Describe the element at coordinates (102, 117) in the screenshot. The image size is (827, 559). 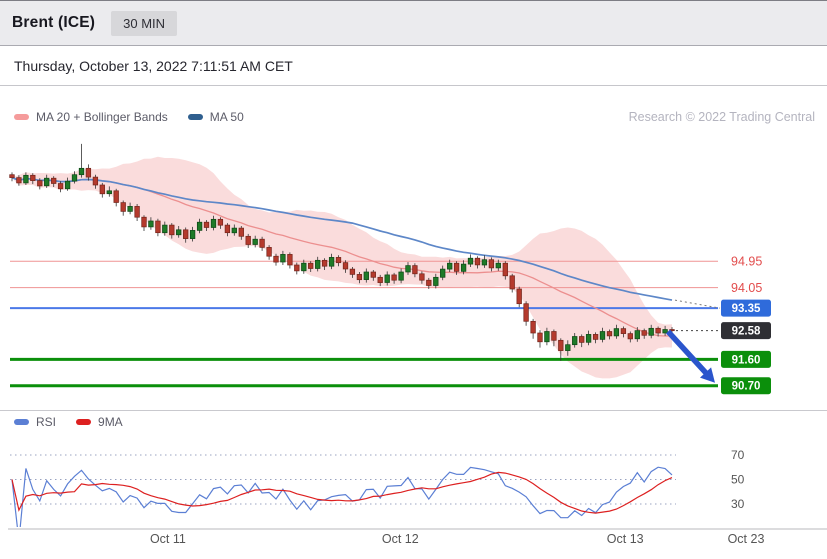
I see `ma20-legend-label: MA 20 + Bollinger Bands` at that location.